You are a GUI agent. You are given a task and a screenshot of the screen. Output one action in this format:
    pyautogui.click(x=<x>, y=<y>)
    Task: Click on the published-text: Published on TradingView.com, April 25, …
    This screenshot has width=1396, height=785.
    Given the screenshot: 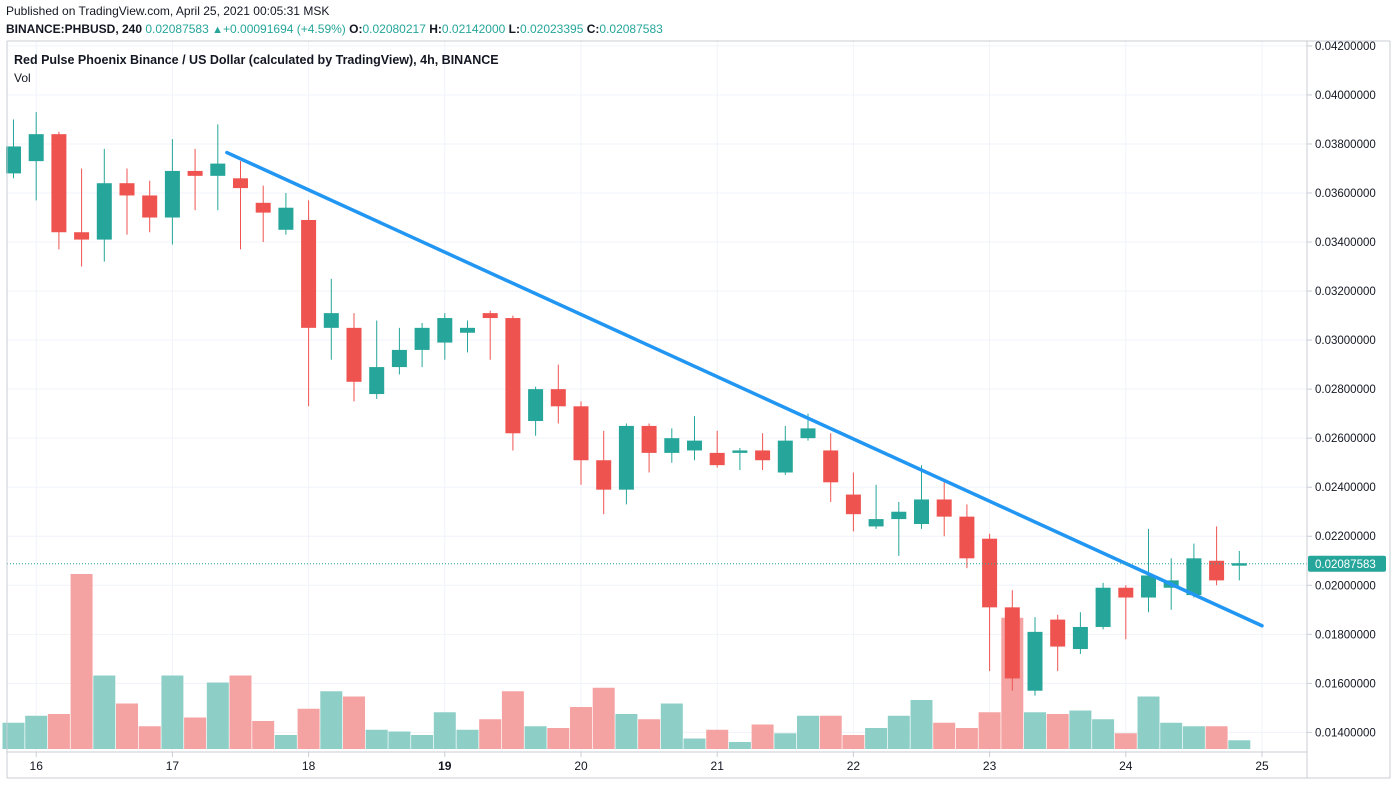 What is the action you would take?
    pyautogui.click(x=168, y=11)
    